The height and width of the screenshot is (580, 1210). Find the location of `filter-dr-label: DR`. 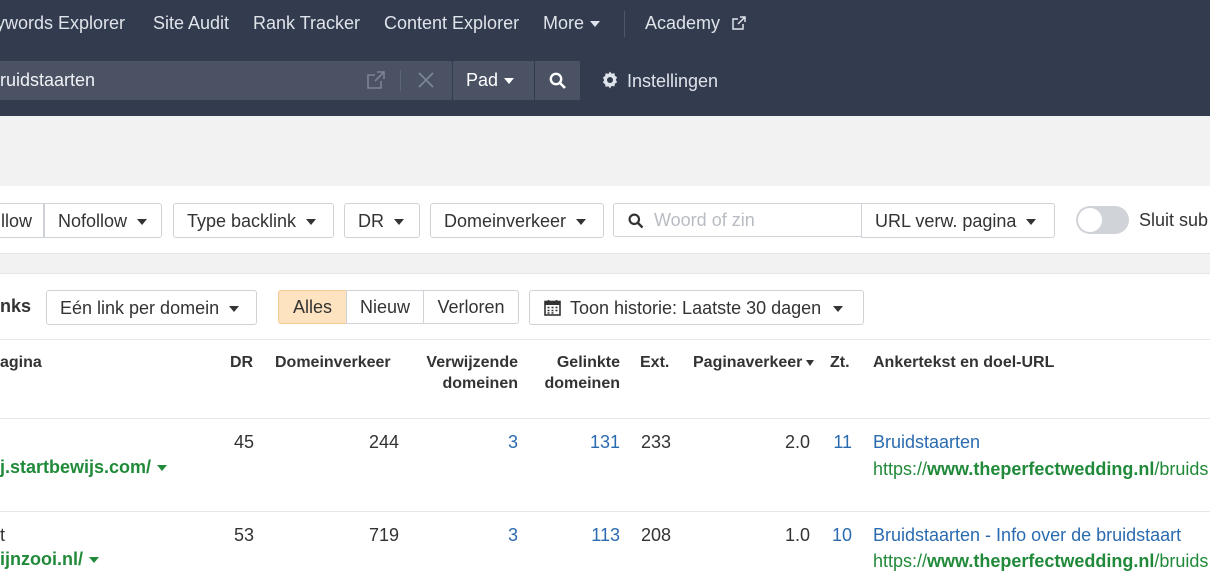

filter-dr-label: DR is located at coordinates (371, 221).